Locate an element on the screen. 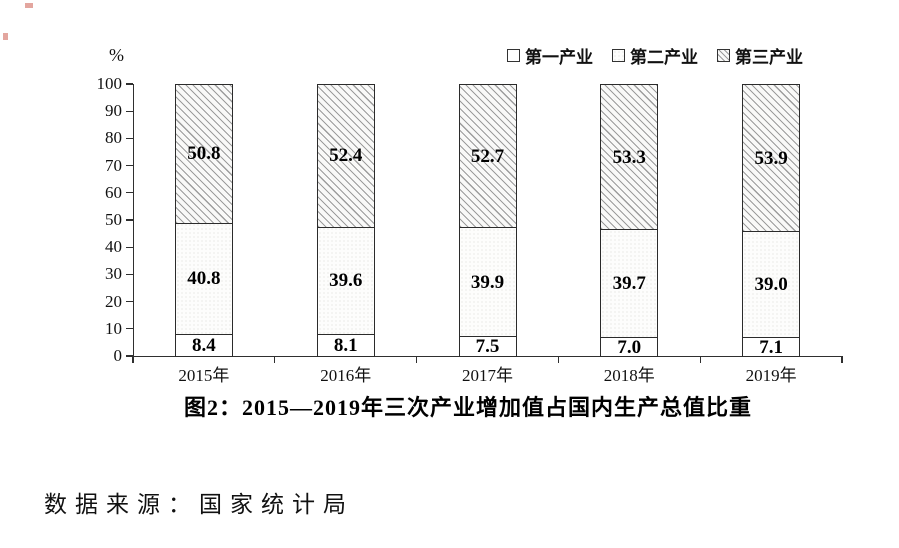 This screenshot has width=899, height=548. bar-value-label: 40.8 is located at coordinates (204, 278).